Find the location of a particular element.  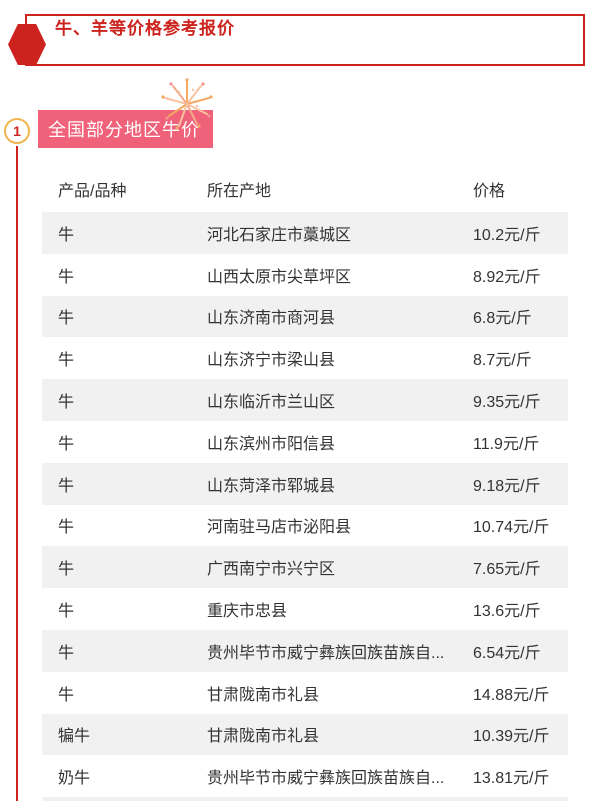

table-row: 犏牛 甘肃陇南市礼县 10.39元/斤 is located at coordinates (305, 734).